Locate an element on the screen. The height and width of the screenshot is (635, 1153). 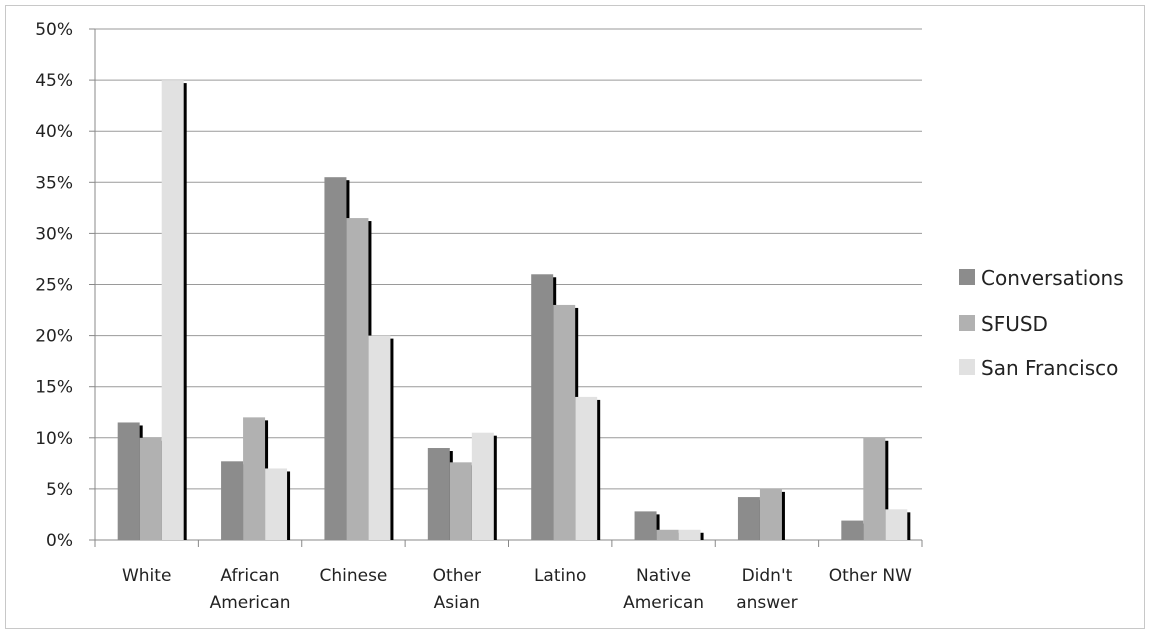
legend: Conversations SFUSD San Francisco is located at coordinates (1041, 323).